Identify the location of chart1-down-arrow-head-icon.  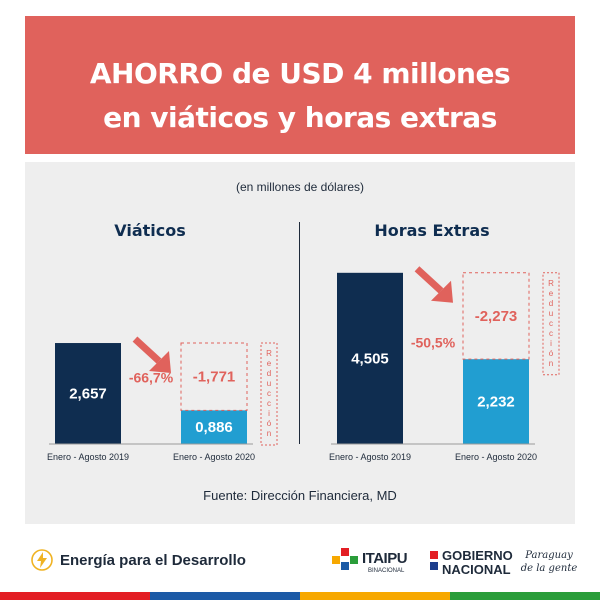
(160, 362).